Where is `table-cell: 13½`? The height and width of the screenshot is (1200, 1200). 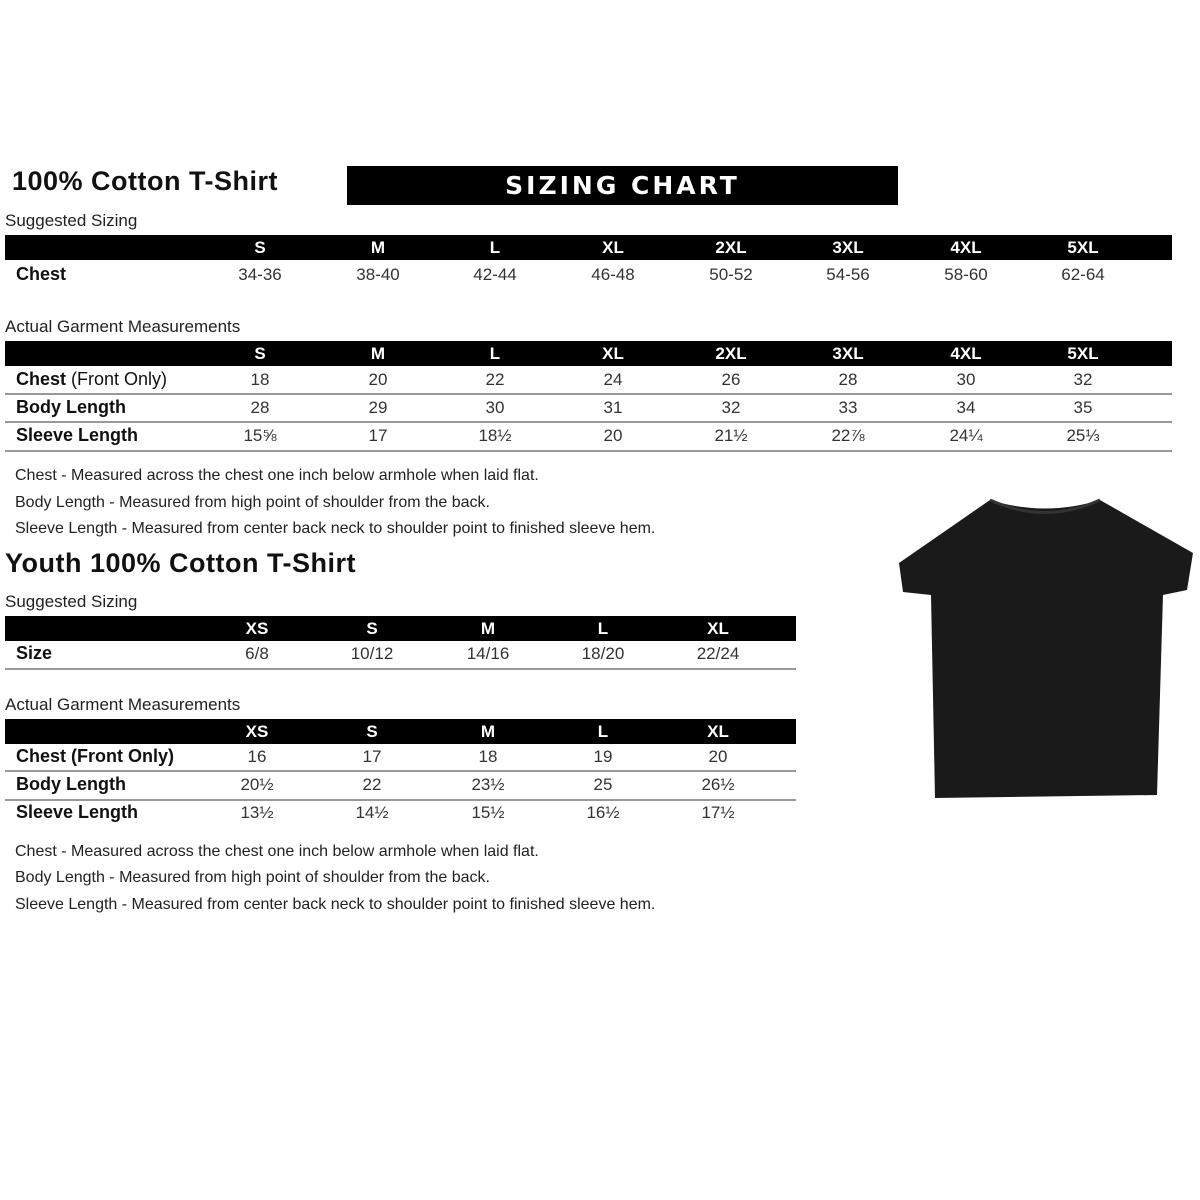 table-cell: 13½ is located at coordinates (257, 812).